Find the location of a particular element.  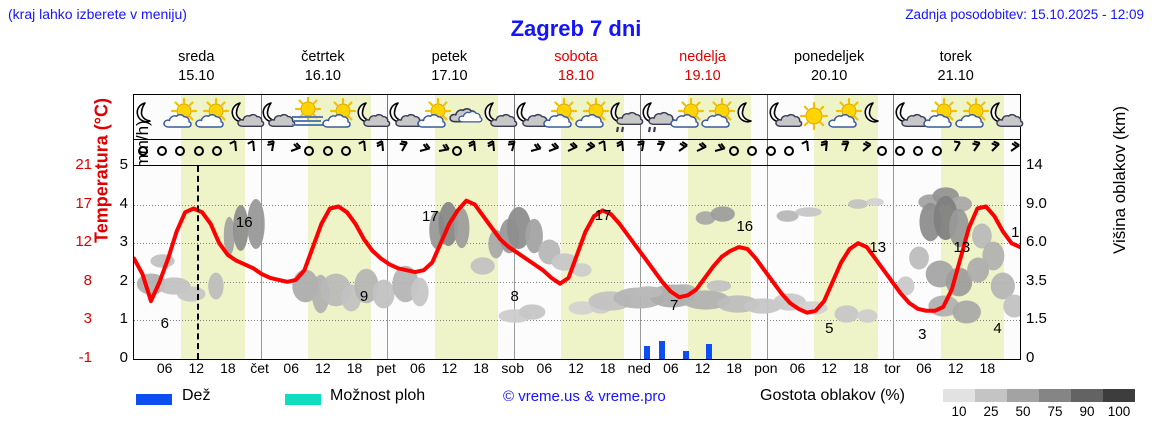

cloud-density-scale-value: 25 is located at coordinates (991, 411).